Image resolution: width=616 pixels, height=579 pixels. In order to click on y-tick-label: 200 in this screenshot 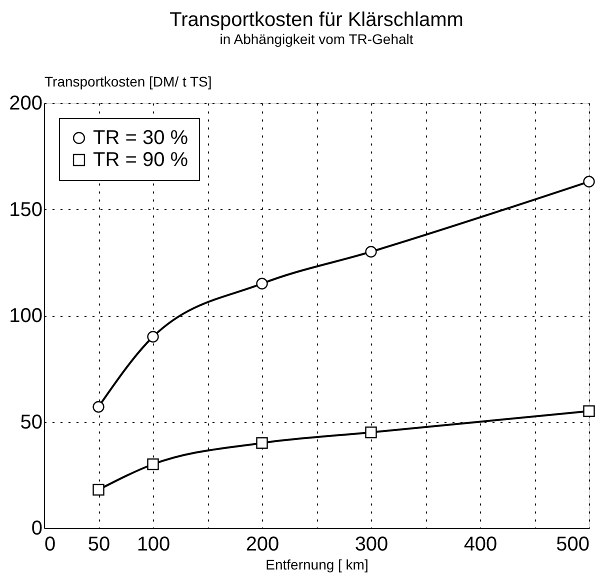, I will do `click(25, 103)`.